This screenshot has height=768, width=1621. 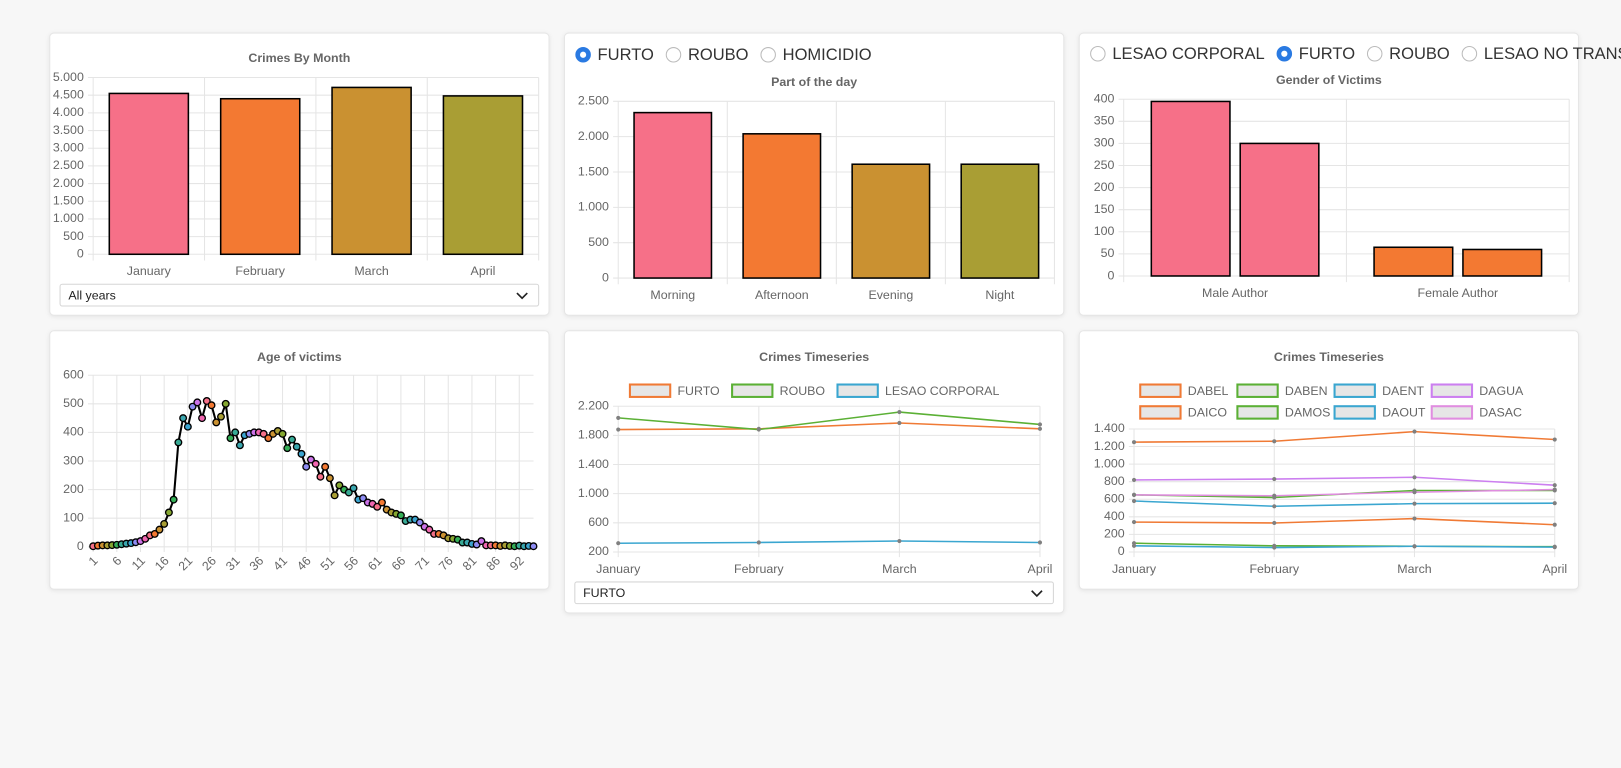 What do you see at coordinates (68, 94) in the screenshot?
I see `y-tick-label: 4.500` at bounding box center [68, 94].